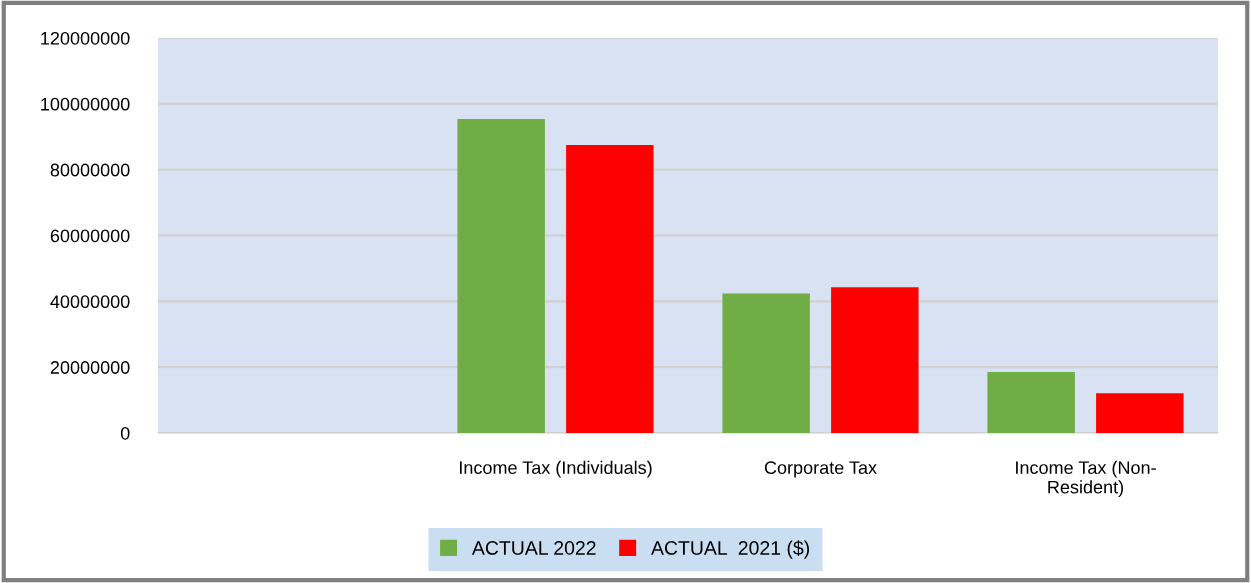  I want to click on y-tick-label: 40000000, so click(90, 302).